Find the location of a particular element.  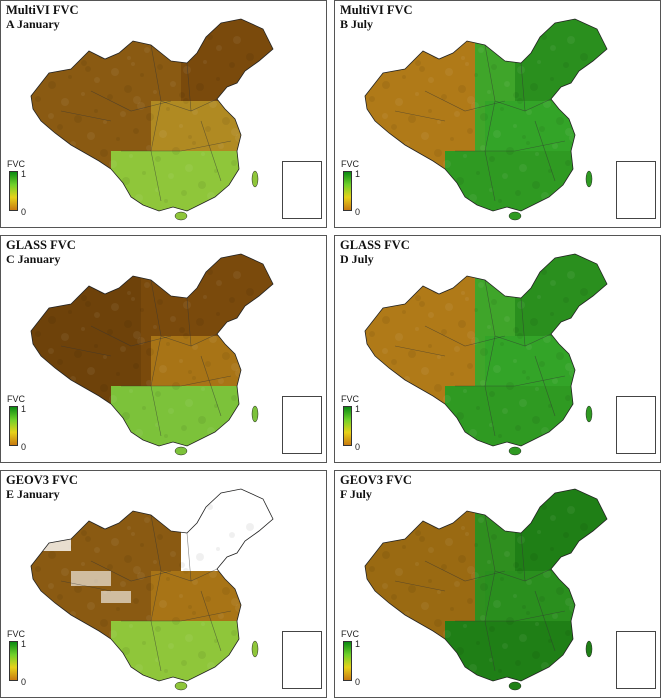

panel-subtitle: C January is located at coordinates (33, 259).